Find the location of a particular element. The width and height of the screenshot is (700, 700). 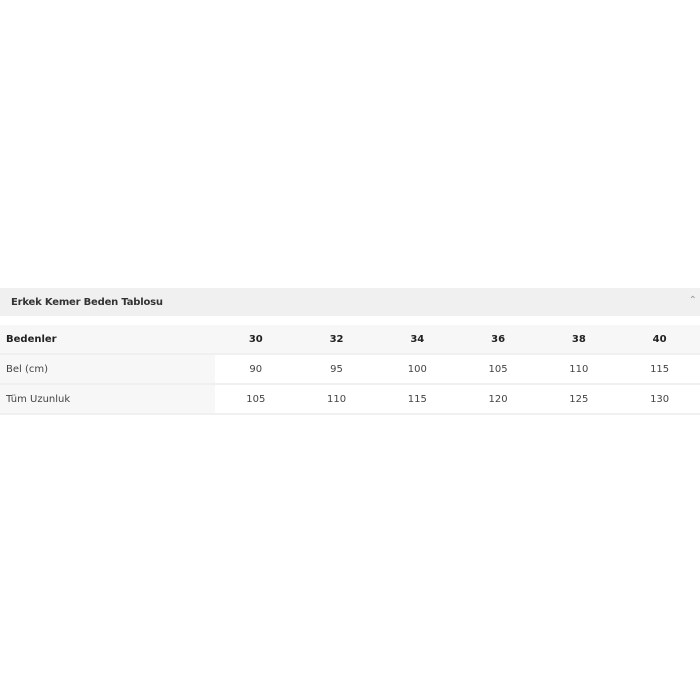

table-row: Bel (cm) 90 95 100 105 110 115 is located at coordinates (350, 369).